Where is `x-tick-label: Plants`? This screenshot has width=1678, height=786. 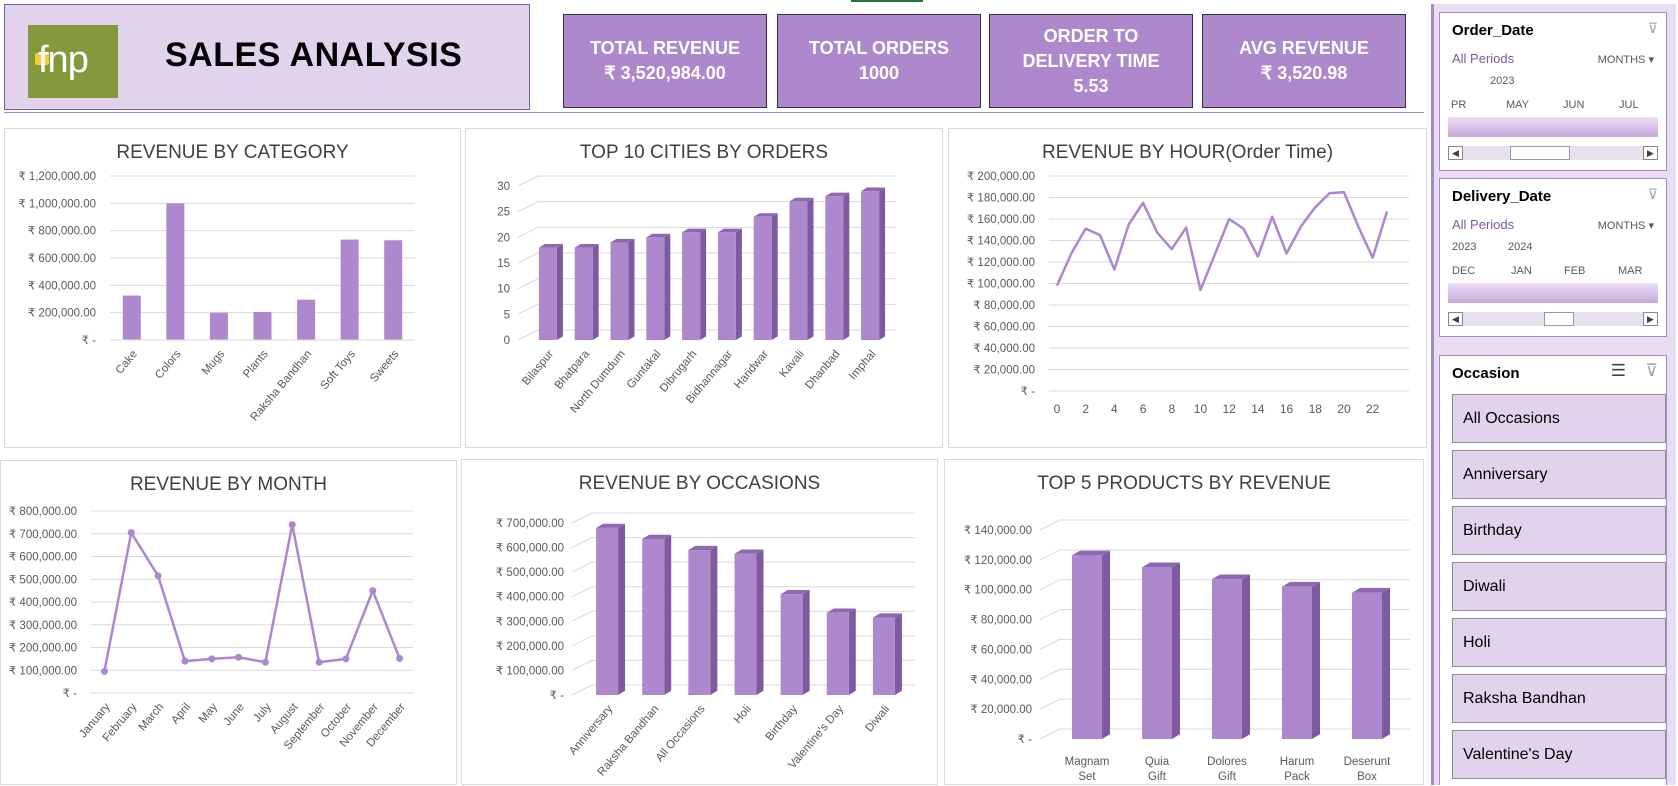 x-tick-label: Plants is located at coordinates (256, 364).